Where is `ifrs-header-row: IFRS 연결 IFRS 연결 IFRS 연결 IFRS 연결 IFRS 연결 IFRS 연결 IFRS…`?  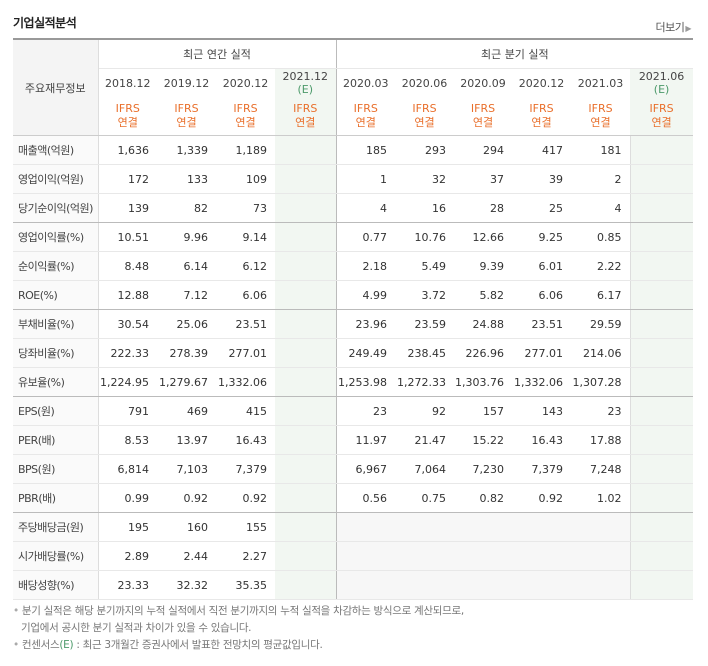
ifrs-header-row: IFRS 연결 IFRS 연결 IFRS 연결 IFRS 연결 IFRS 연결 IFRS 연결 IFRS… is located at coordinates (353, 116).